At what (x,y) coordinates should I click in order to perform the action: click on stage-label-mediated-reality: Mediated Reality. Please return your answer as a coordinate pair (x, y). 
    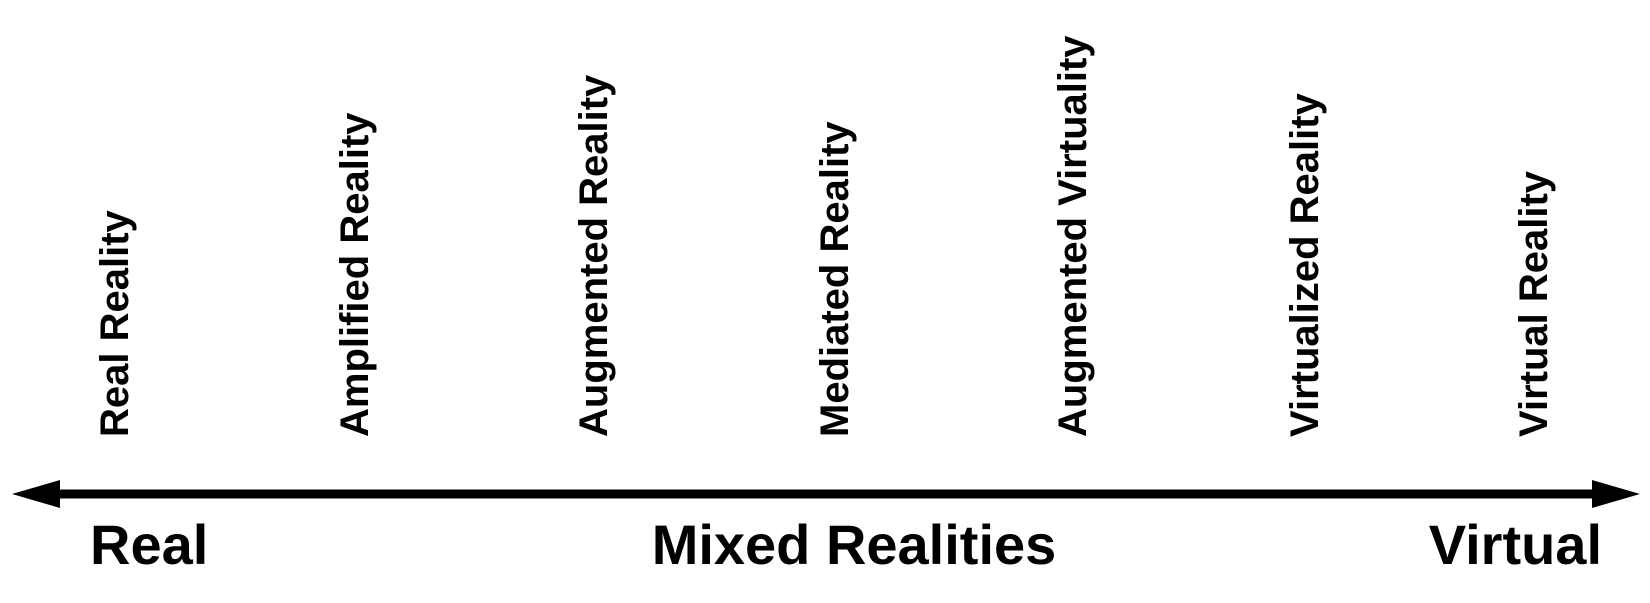
    Looking at the image, I should click on (835, 279).